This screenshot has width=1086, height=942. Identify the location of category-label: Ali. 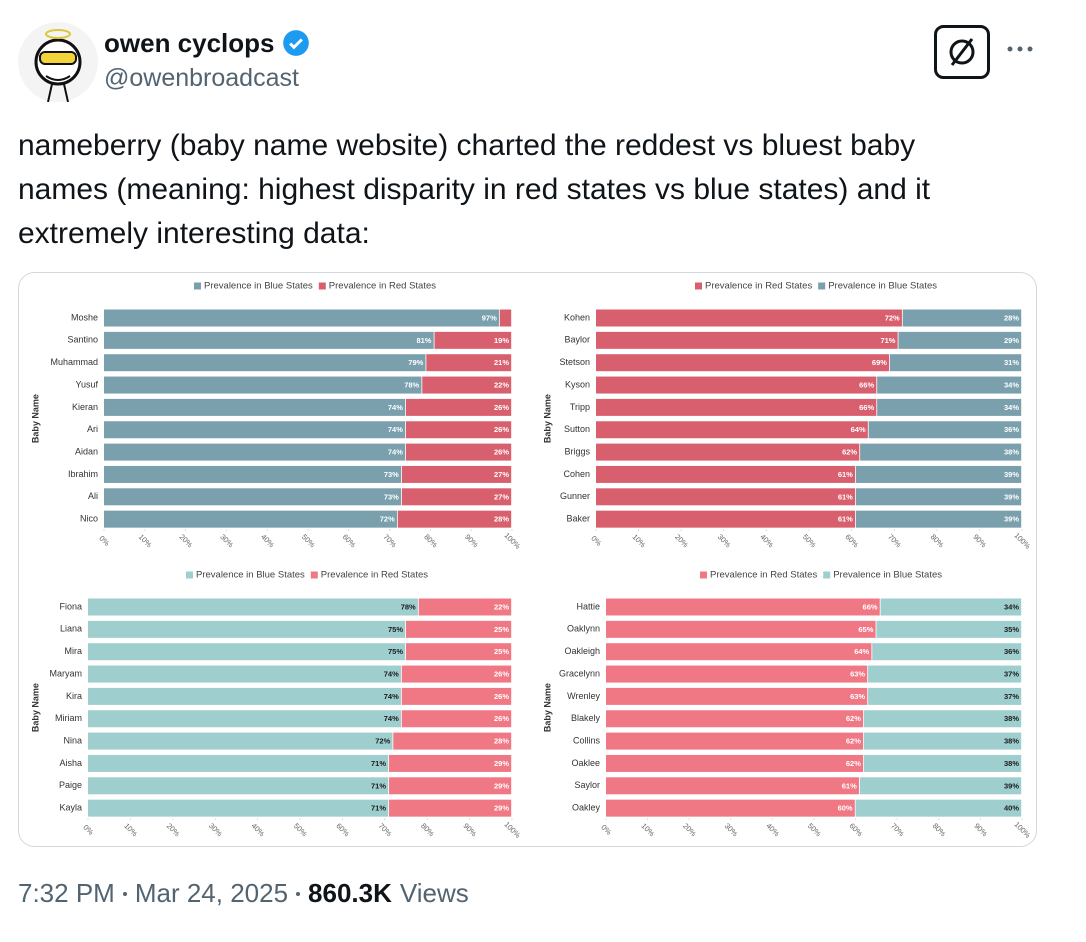
(93, 496).